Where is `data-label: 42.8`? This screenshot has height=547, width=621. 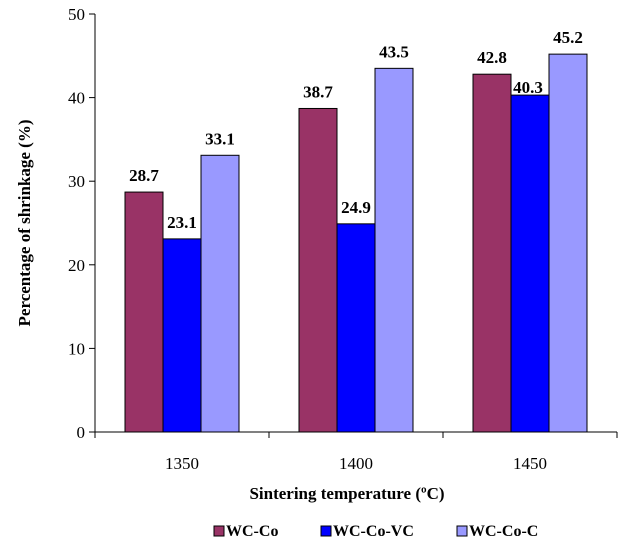
data-label: 42.8 is located at coordinates (492, 57).